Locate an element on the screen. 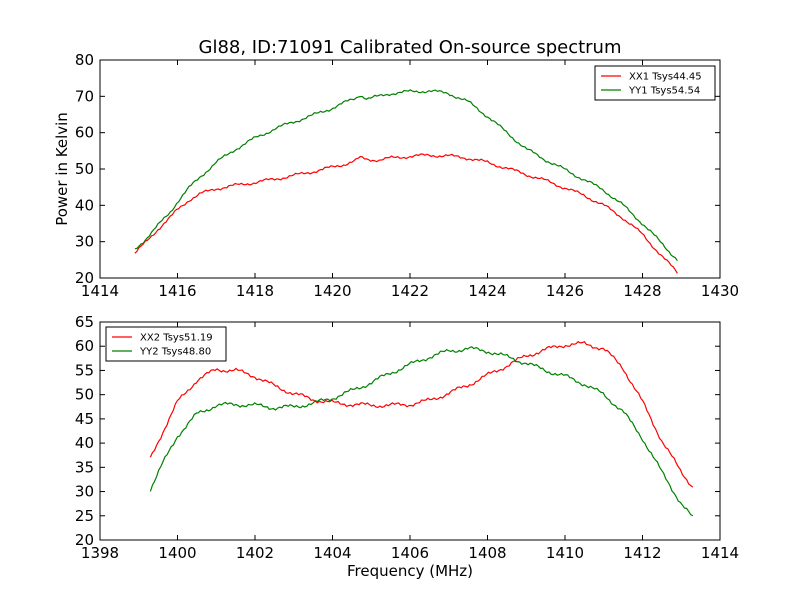 Image resolution: width=800 pixels, height=600 pixels. y-tick-label: 55 is located at coordinates (84, 370).